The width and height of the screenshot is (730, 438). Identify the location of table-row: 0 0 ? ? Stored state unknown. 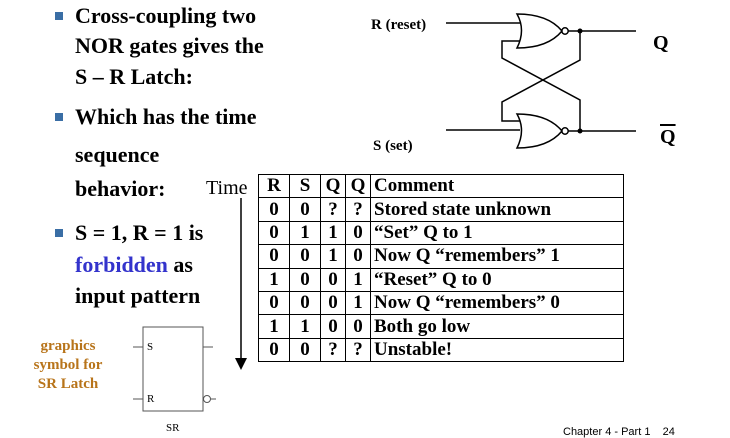
(441, 209).